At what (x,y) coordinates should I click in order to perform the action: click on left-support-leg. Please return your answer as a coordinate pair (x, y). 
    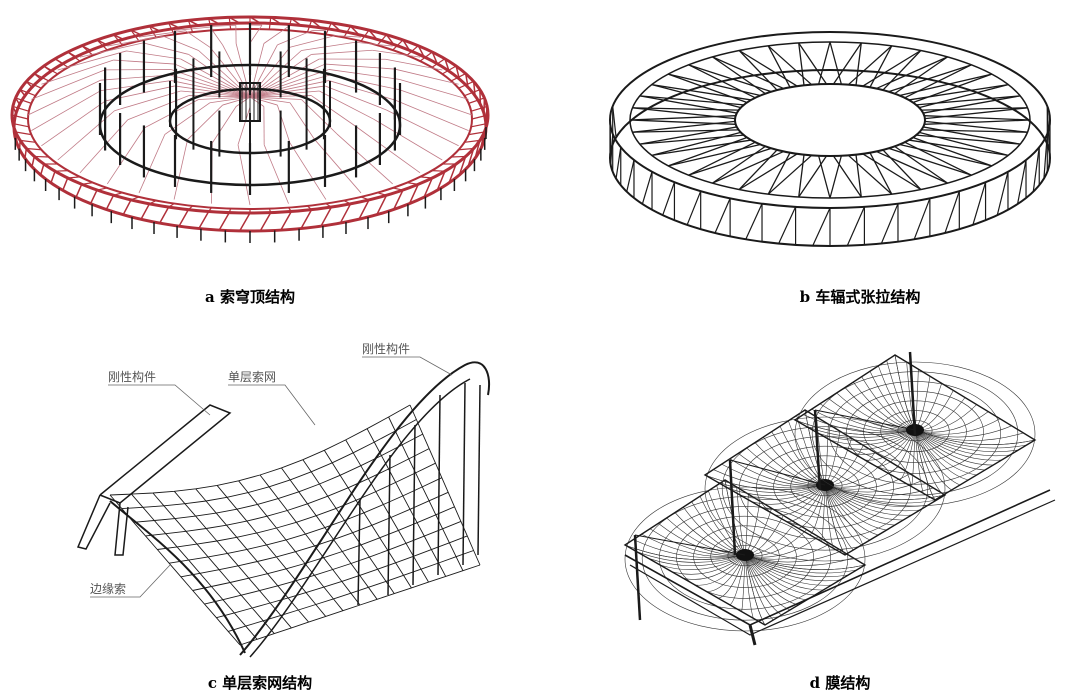
    Looking at the image, I should click on (121, 529).